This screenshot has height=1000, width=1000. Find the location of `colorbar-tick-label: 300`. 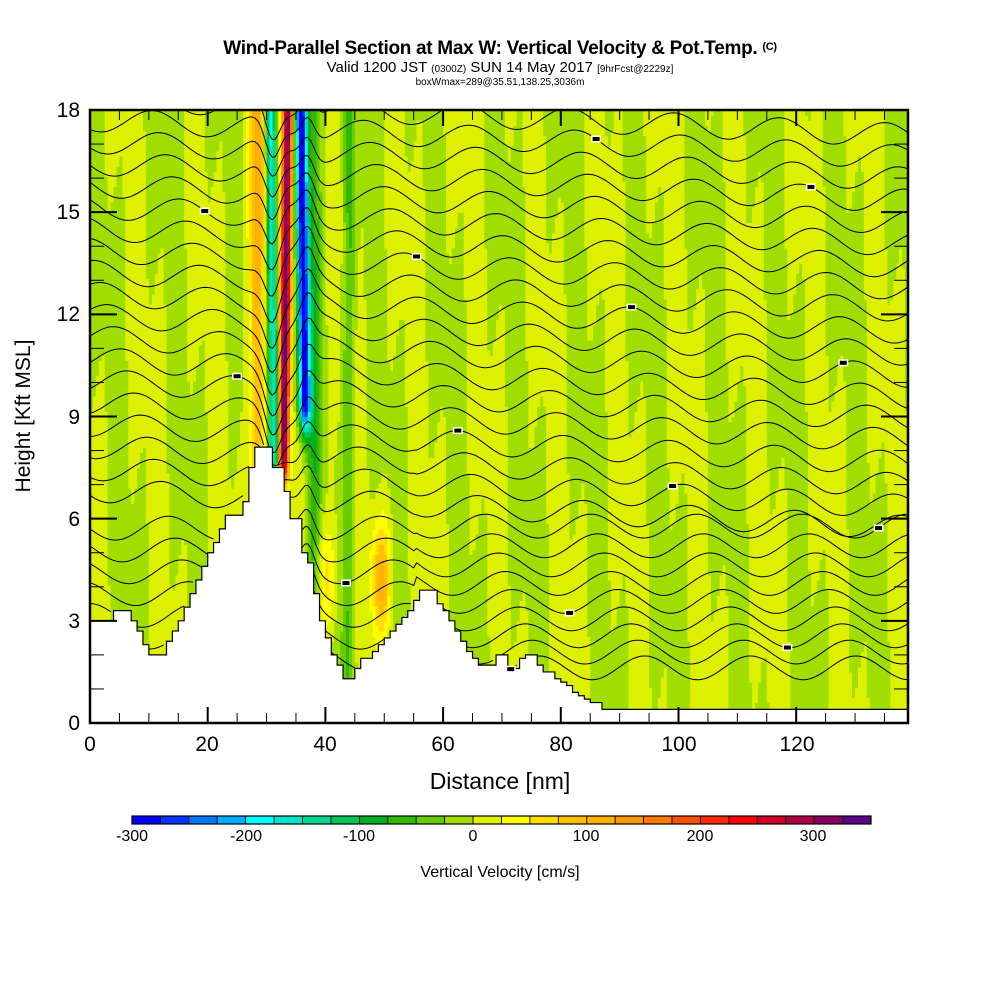

colorbar-tick-label: 300 is located at coordinates (813, 836).